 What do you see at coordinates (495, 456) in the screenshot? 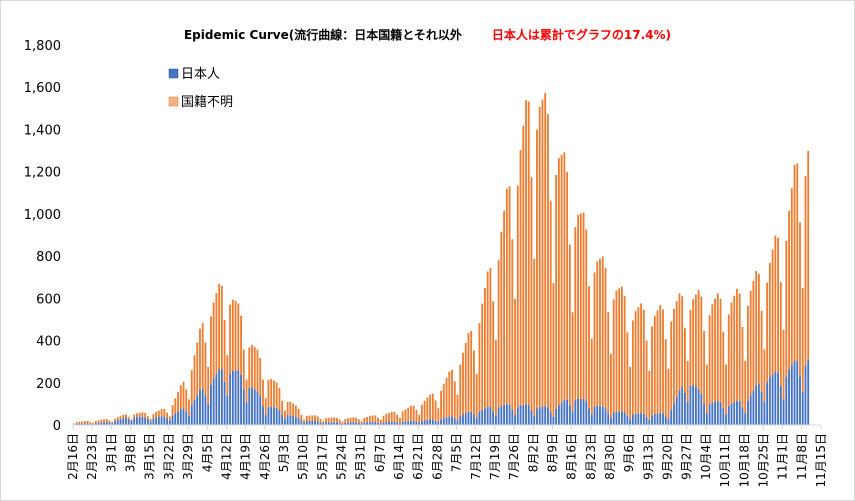
I see `x-tick-label: 7月19日` at bounding box center [495, 456].